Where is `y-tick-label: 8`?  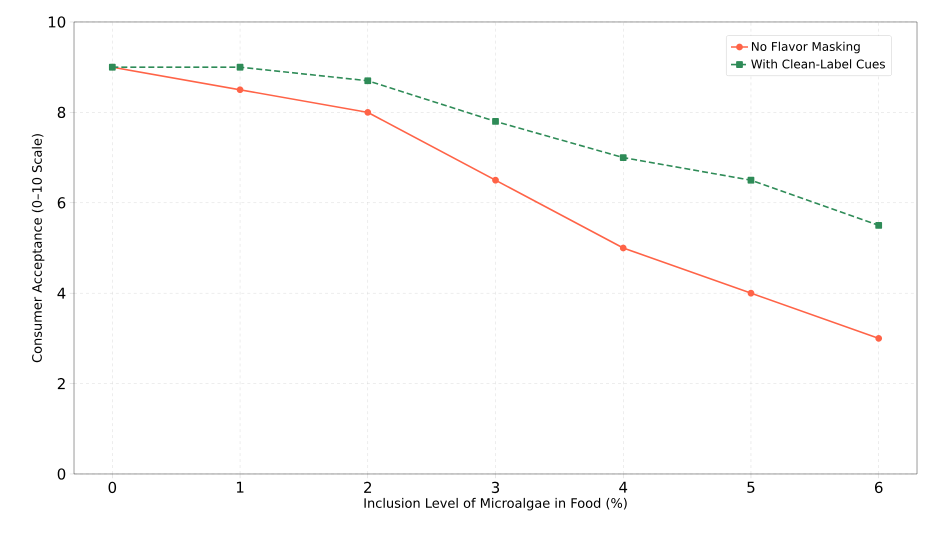
y-tick-label: 8 is located at coordinates (62, 112).